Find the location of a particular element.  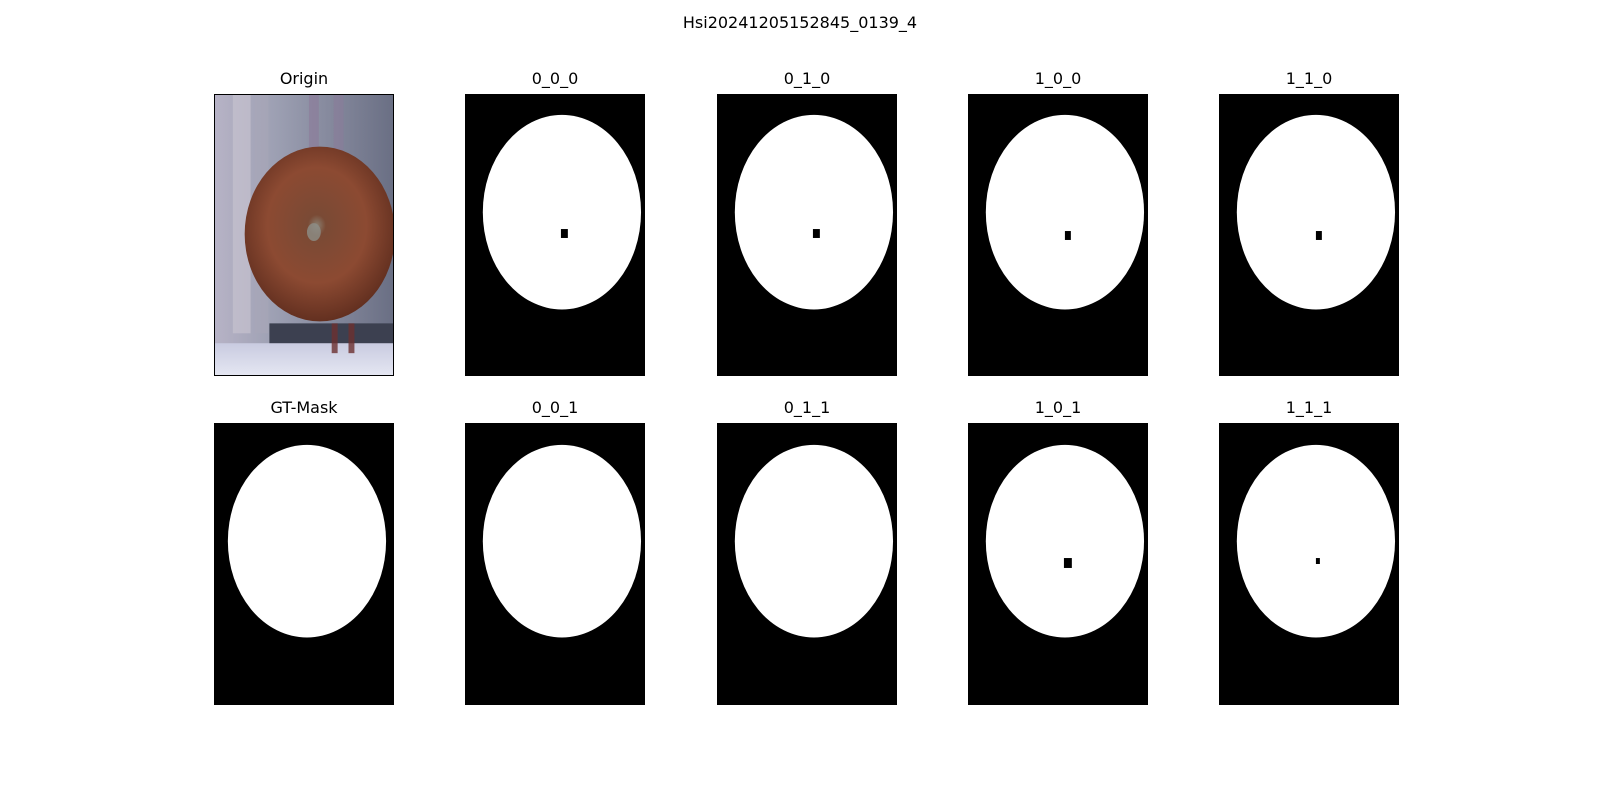

panel-0-0-1: 0_0_1 is located at coordinates (555, 551).